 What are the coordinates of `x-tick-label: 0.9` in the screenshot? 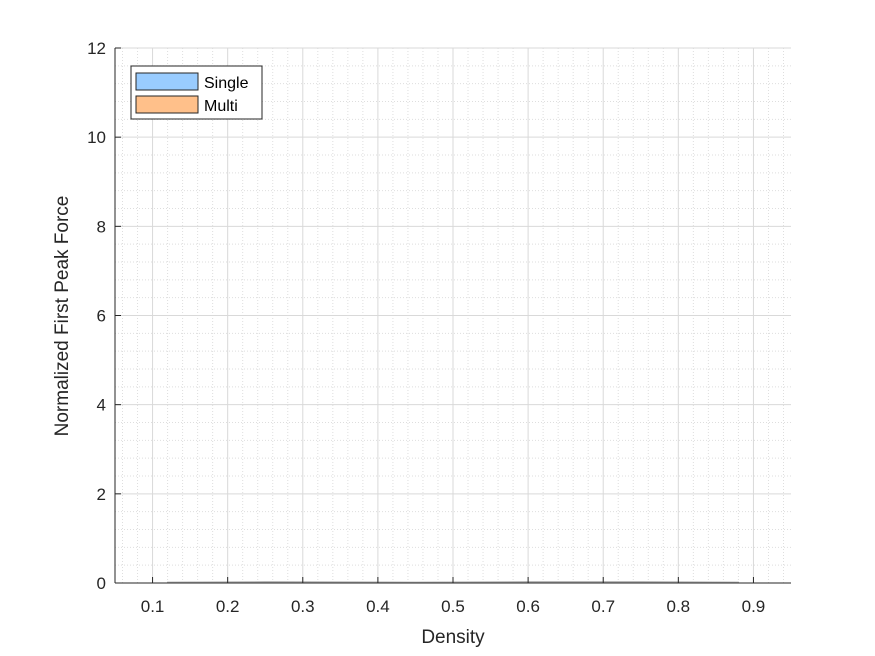 It's located at (754, 606).